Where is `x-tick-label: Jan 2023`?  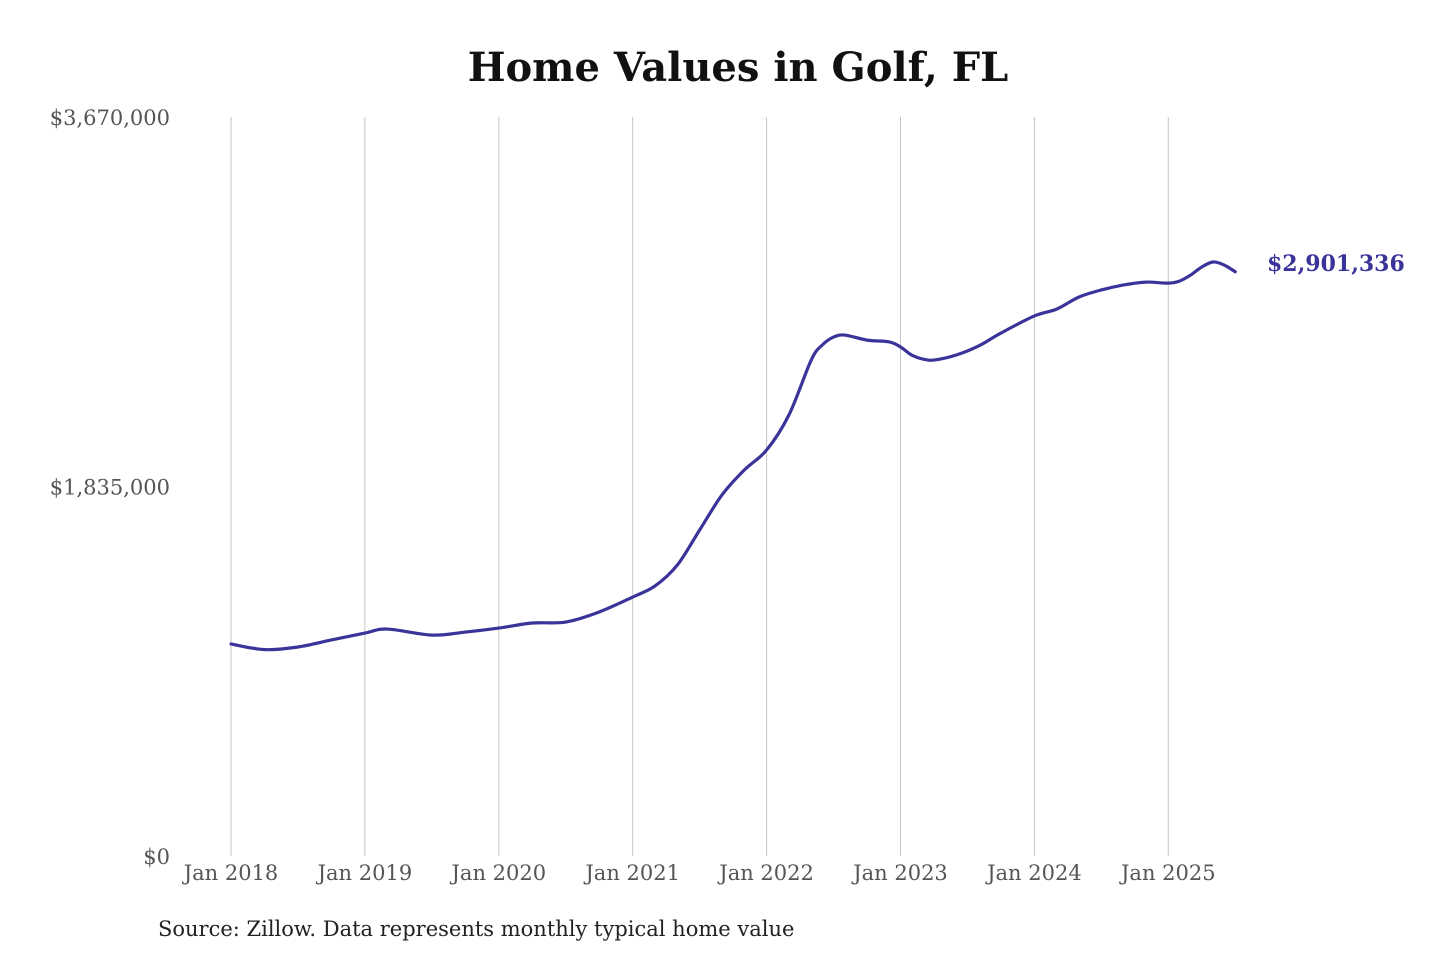 x-tick-label: Jan 2023 is located at coordinates (899, 873).